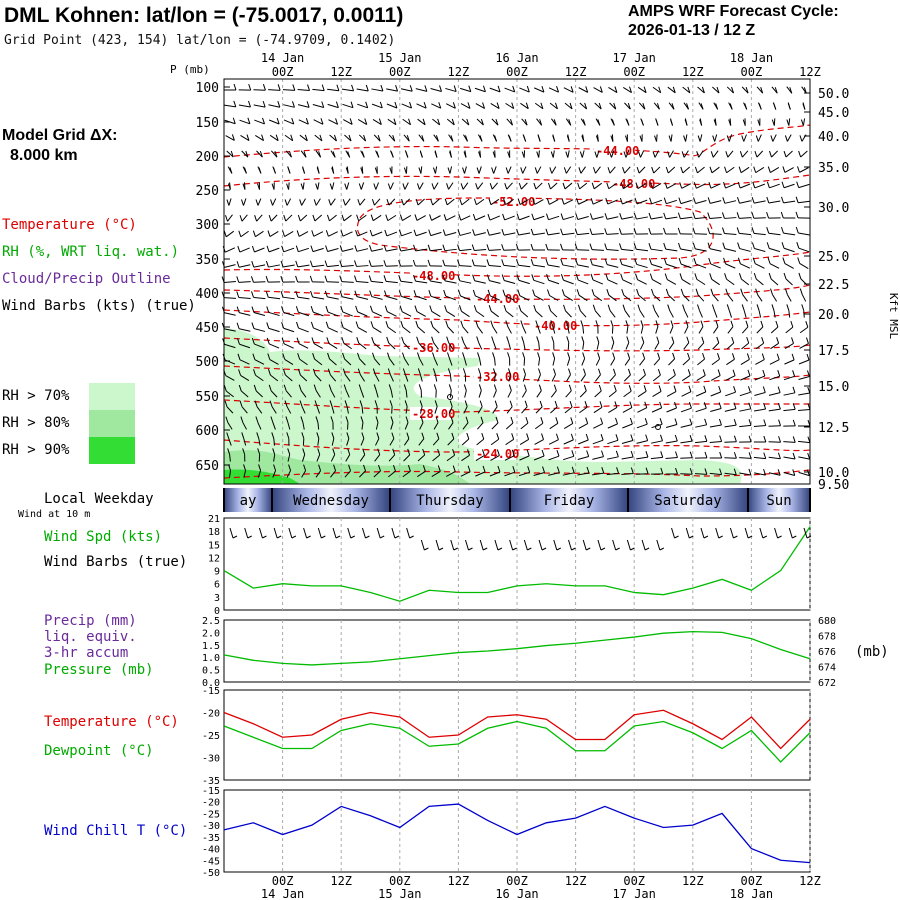 Image resolution: width=900 pixels, height=900 pixels. What do you see at coordinates (517, 264) in the screenshot?
I see `contour-48-lower` at bounding box center [517, 264].